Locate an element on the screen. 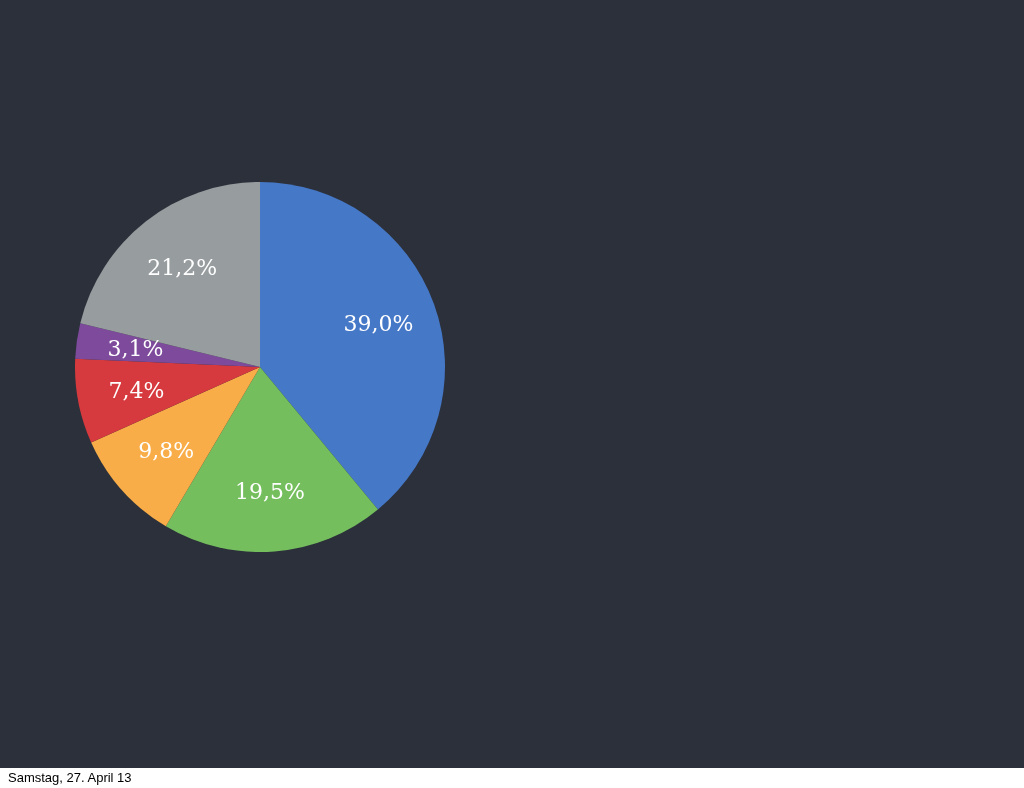  data-label: 3,1% is located at coordinates (135, 349).